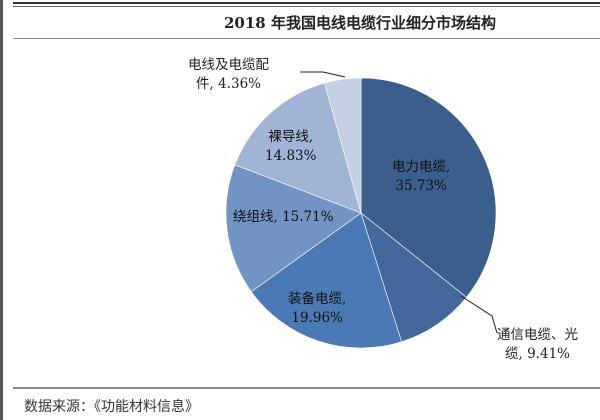 The width and height of the screenshot is (600, 420). I want to click on label-value: 19.96%, so click(317, 318).